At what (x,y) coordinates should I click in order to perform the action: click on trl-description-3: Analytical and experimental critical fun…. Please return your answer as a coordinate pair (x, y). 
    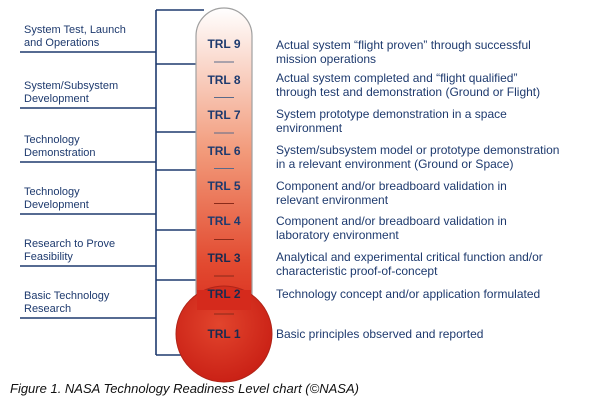
    Looking at the image, I should click on (409, 264).